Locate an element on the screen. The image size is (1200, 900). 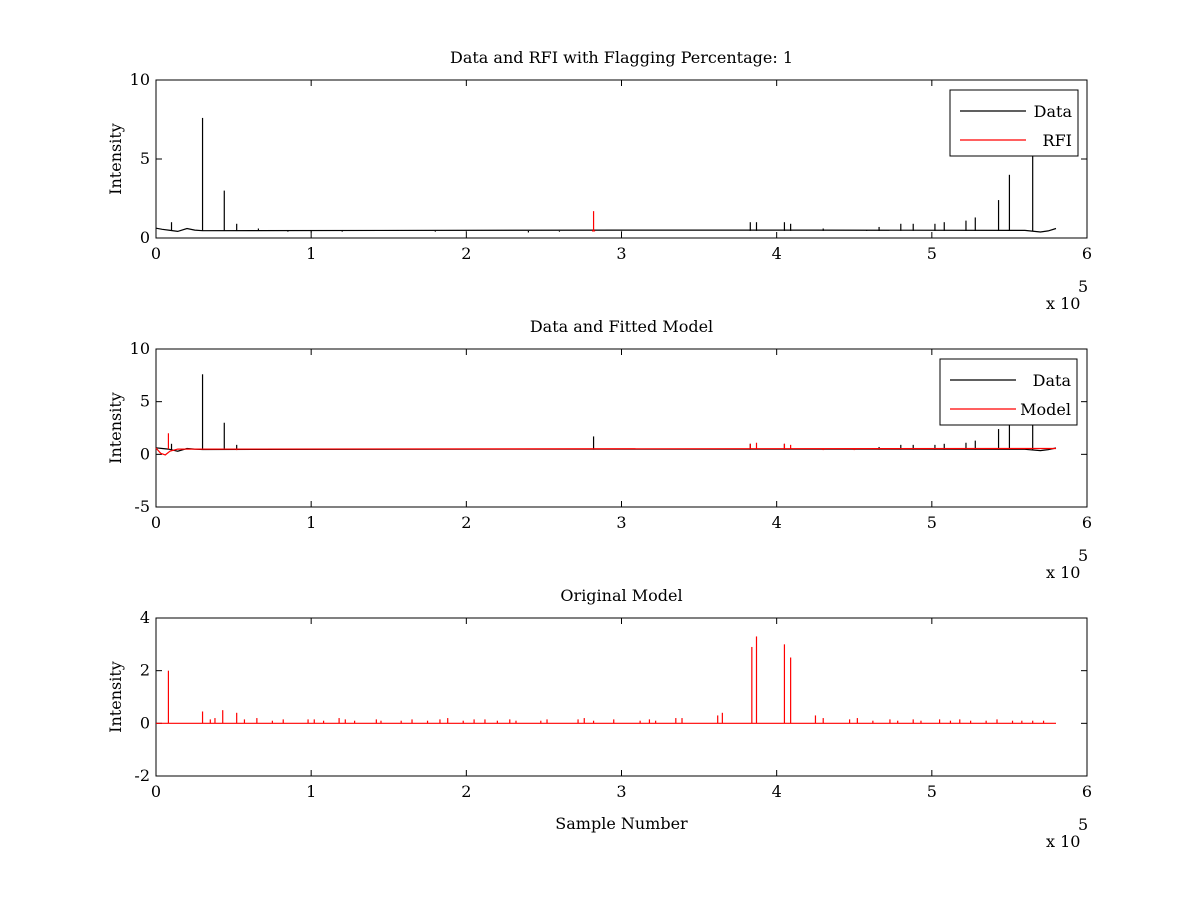
y-tick-label: 4 is located at coordinates (145, 617).